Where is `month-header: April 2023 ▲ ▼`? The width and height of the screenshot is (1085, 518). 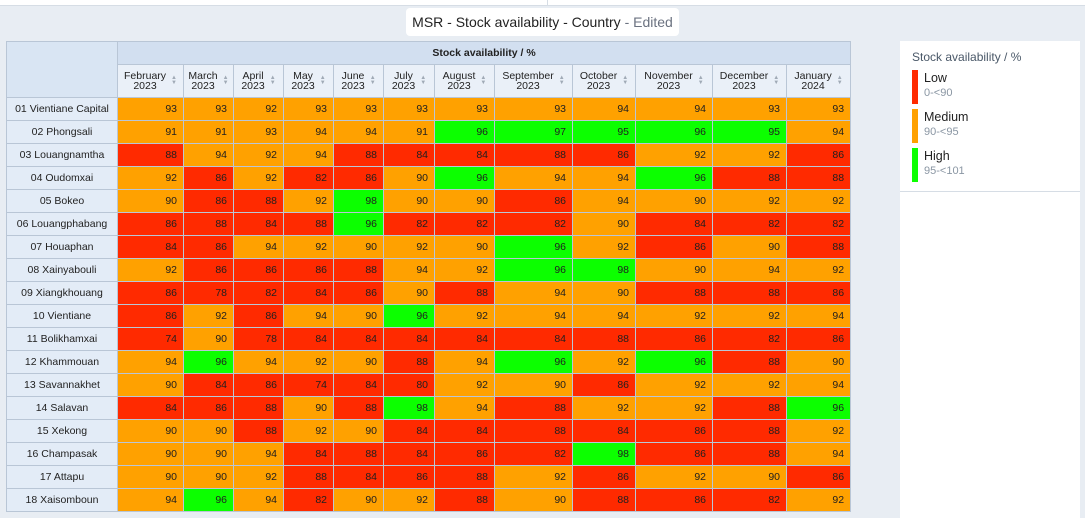
month-header: April 2023 ▲ ▼ is located at coordinates (258, 81).